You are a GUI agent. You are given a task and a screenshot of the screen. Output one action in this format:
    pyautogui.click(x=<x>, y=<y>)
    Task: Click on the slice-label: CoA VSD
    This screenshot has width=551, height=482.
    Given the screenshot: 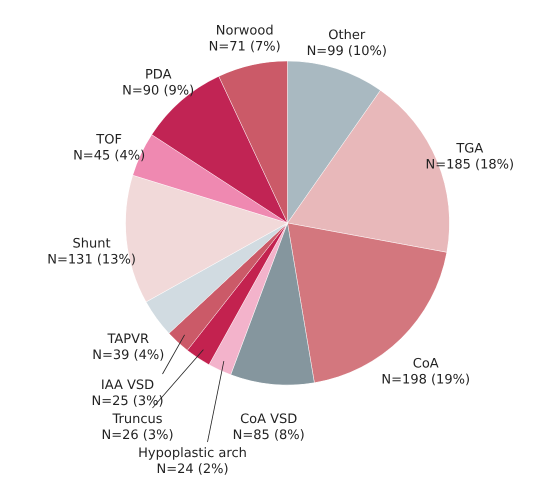 What is the action you would take?
    pyautogui.click(x=269, y=420)
    